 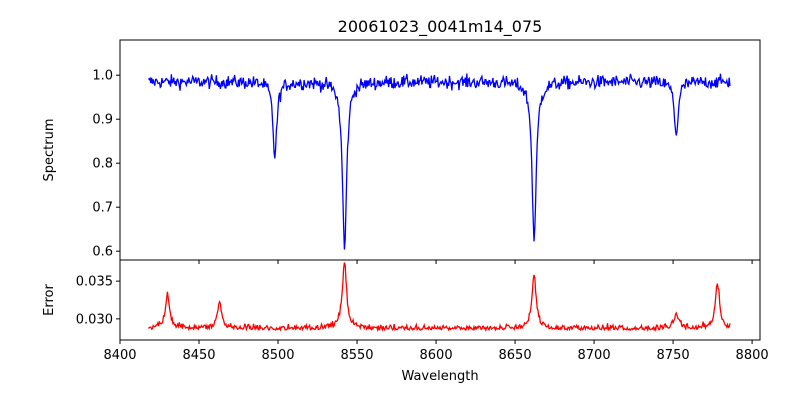 What do you see at coordinates (356, 355) in the screenshot?
I see `x-tick-label: 8550` at bounding box center [356, 355].